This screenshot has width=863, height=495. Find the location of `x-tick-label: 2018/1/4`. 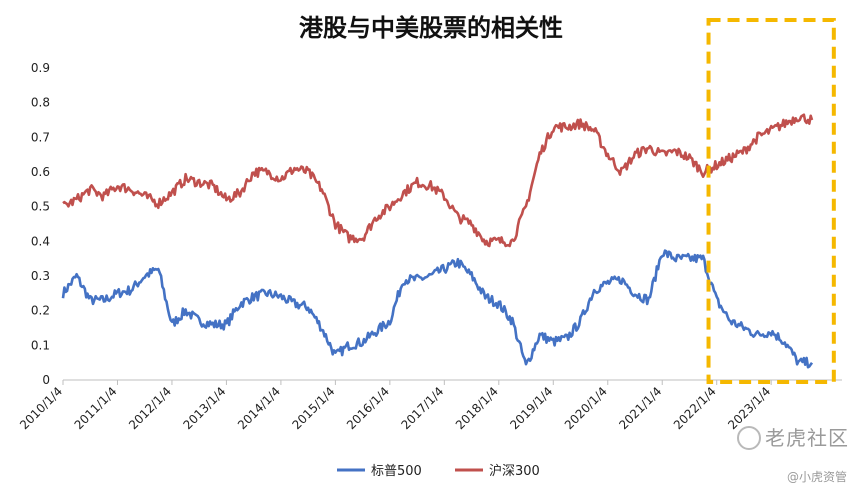

x-tick-label: 2018/1/4 is located at coordinates (477, 408).